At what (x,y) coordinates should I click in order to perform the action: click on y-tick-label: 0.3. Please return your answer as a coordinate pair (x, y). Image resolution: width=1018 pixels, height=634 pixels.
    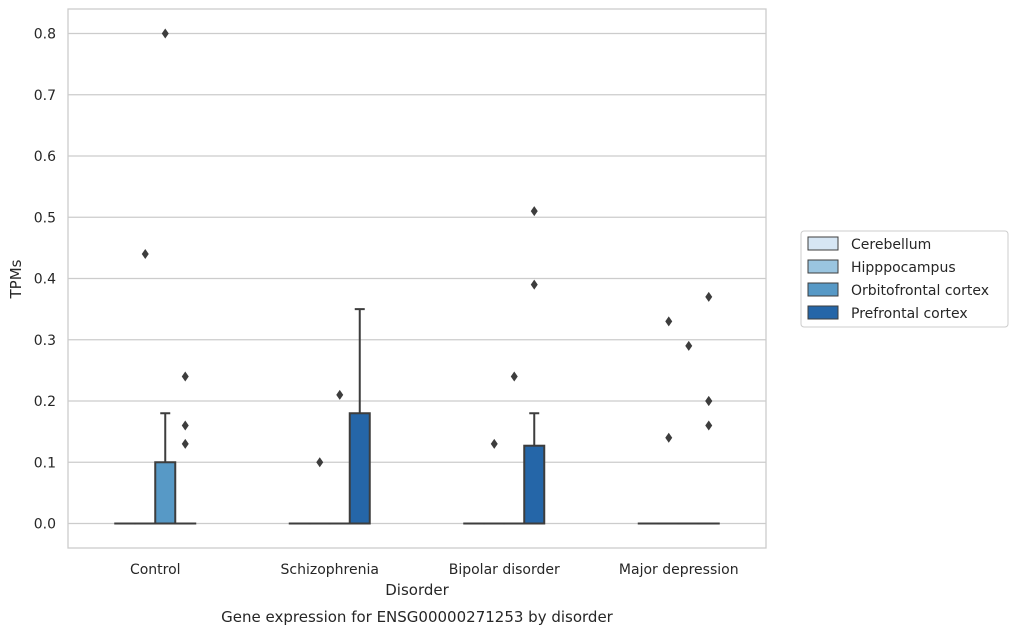
    Looking at the image, I should click on (45, 341).